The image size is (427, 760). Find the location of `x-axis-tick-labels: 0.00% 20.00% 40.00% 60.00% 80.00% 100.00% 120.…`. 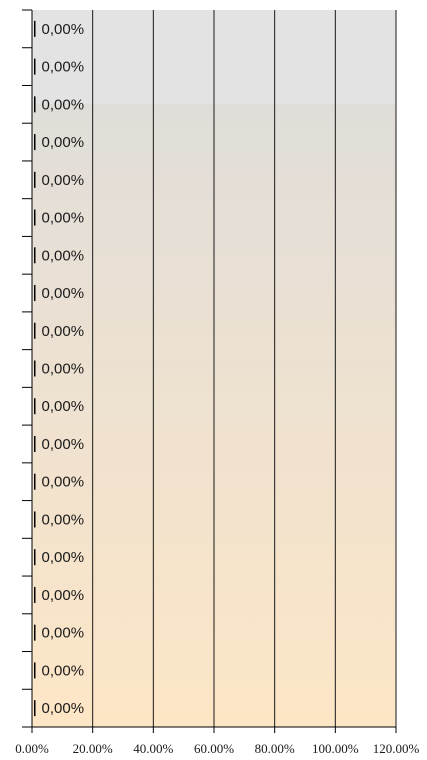

x-axis-tick-labels: 0.00% 20.00% 40.00% 60.00% 80.00% 100.00% 120.… is located at coordinates (217, 748).